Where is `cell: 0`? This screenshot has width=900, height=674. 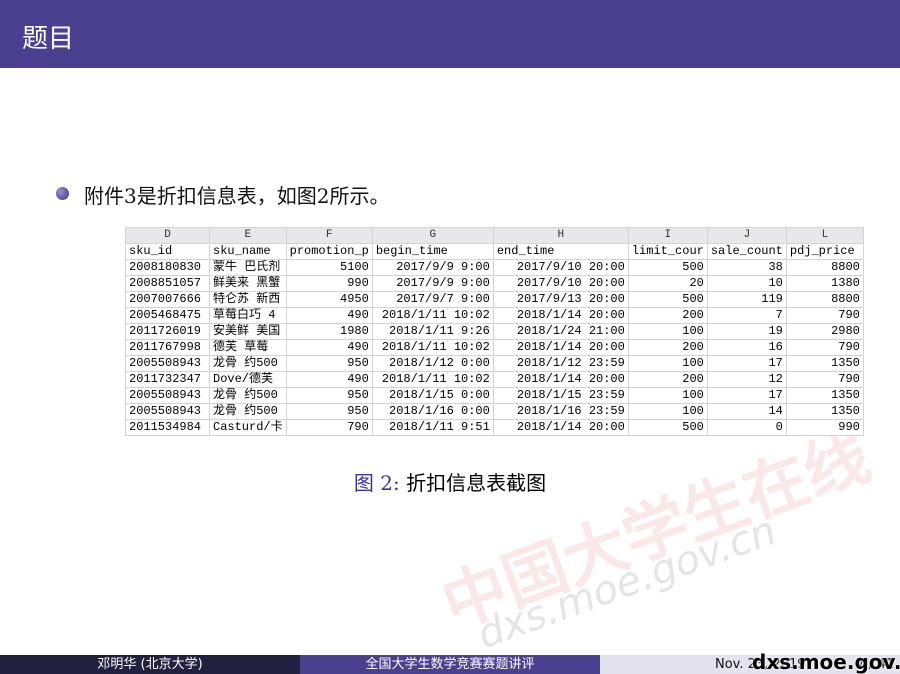
cell: 0 is located at coordinates (746, 427).